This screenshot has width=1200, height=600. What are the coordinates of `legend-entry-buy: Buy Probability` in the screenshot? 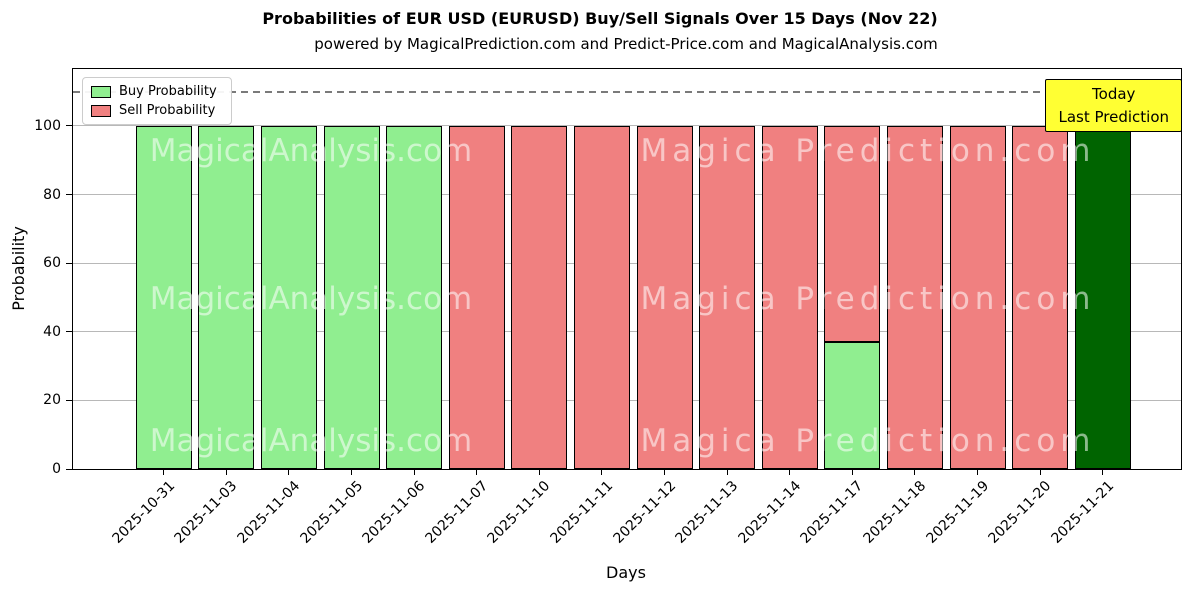 It's located at (154, 91).